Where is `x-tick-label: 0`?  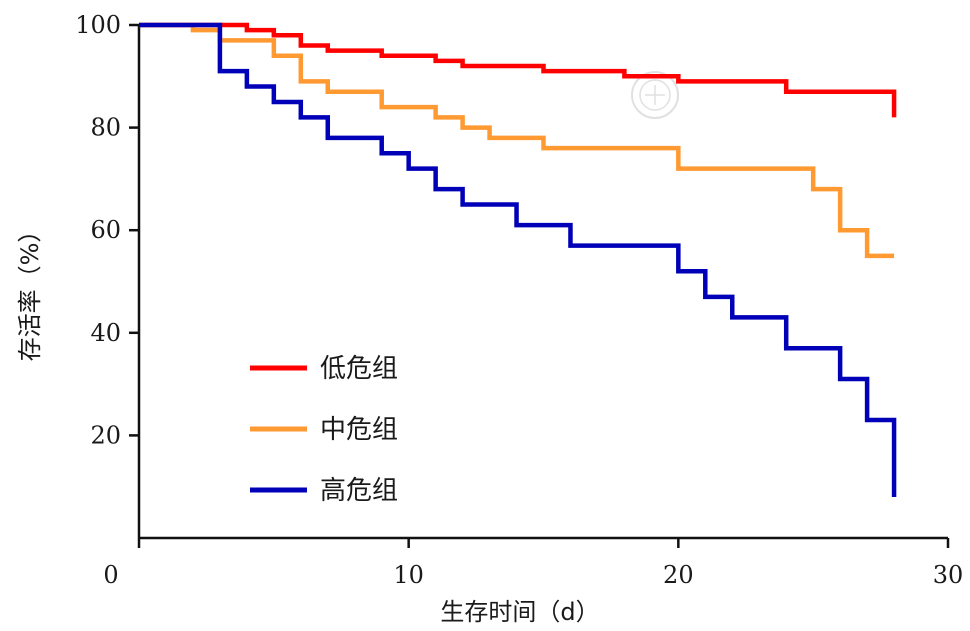 x-tick-label: 0 is located at coordinates (110, 575).